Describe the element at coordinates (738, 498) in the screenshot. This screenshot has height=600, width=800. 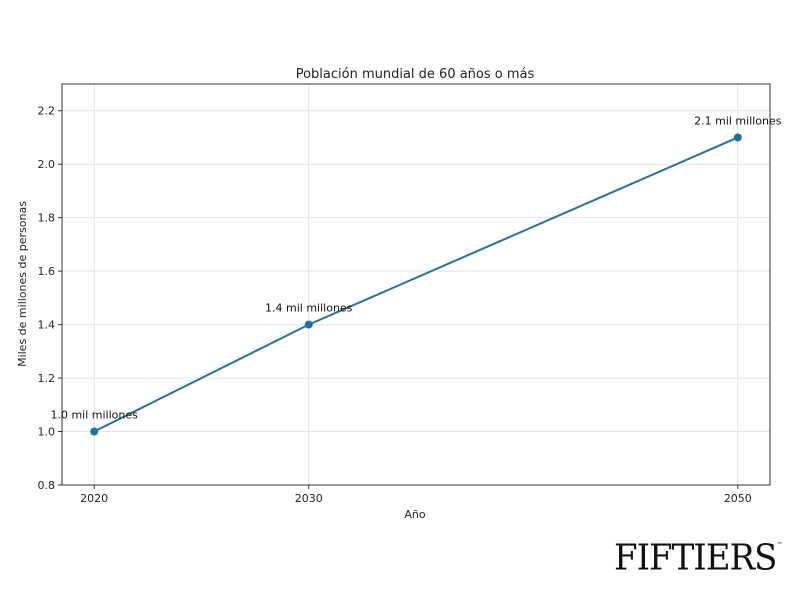
I see `x-tick-label: 2050` at that location.